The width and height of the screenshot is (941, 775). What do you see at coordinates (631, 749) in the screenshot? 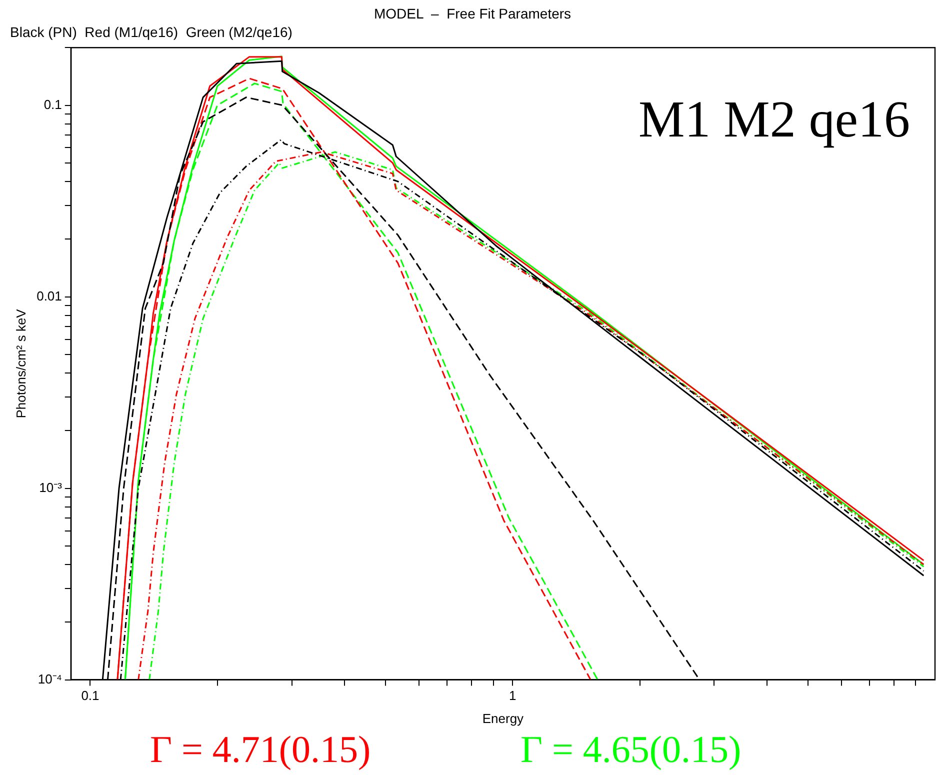
I see `text: Γ = 4.65(0.15)` at bounding box center [631, 749].